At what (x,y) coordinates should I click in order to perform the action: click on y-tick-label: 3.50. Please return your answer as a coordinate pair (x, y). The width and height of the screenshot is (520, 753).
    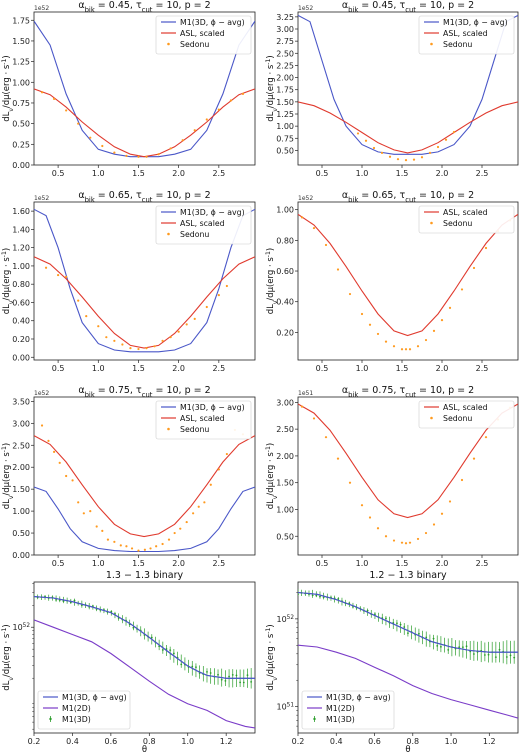
    Looking at the image, I should click on (21, 401).